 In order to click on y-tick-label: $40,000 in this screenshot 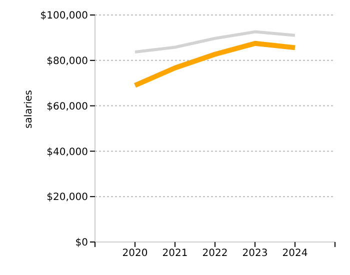, I will do `click(67, 152)`.